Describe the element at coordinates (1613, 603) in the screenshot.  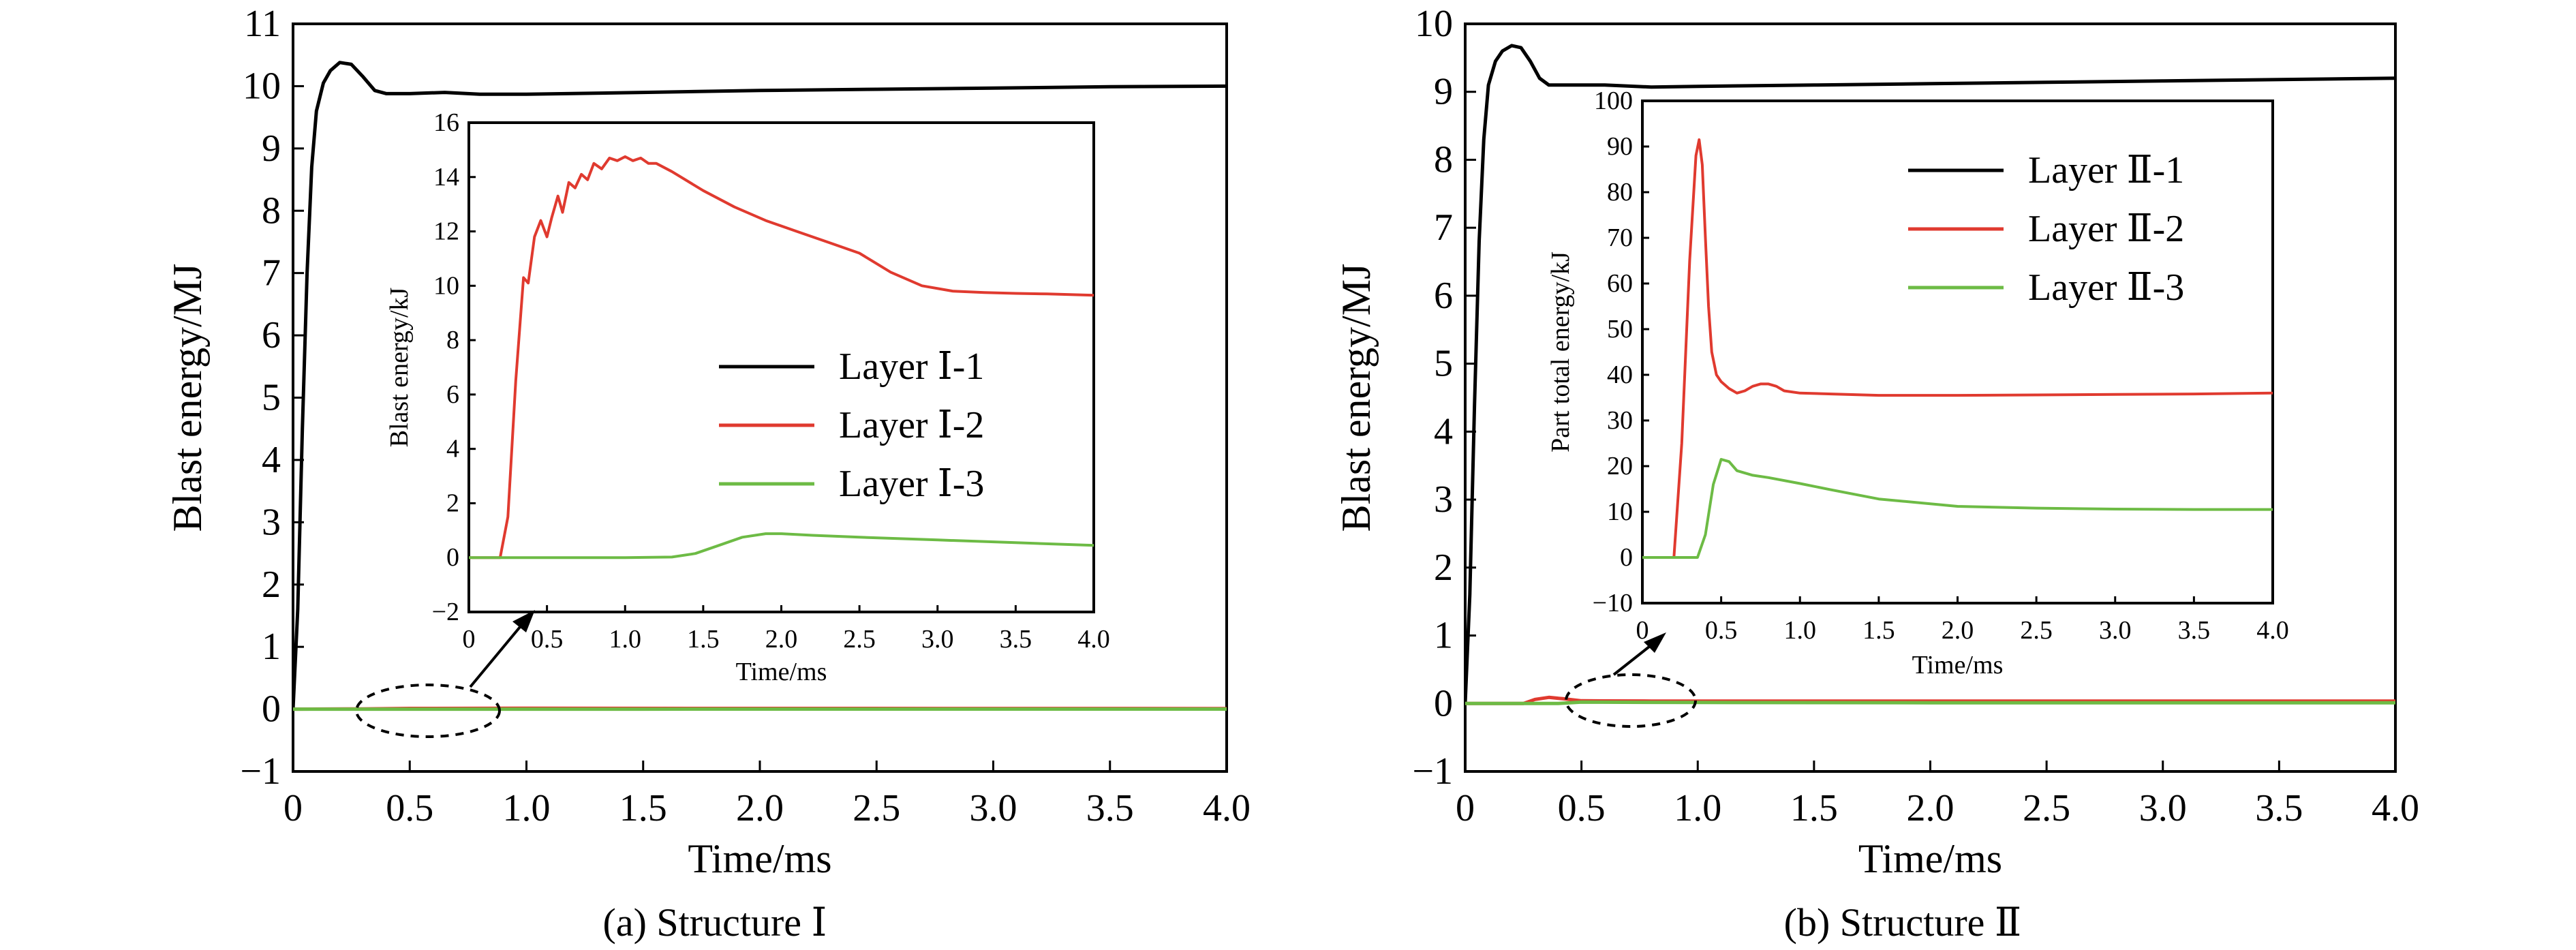
I see `y-tick-label: −10` at that location.